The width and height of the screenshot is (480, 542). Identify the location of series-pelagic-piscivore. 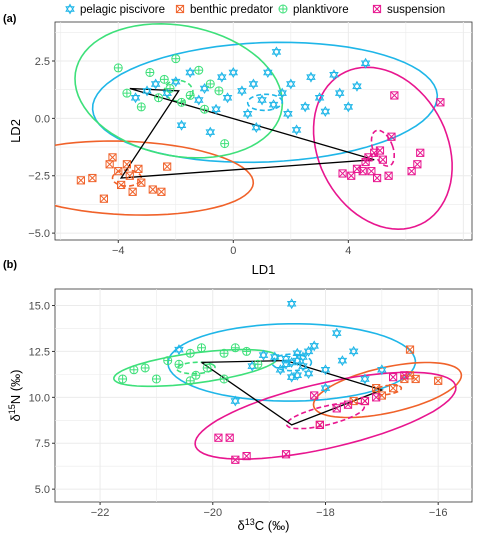
(250, 92).